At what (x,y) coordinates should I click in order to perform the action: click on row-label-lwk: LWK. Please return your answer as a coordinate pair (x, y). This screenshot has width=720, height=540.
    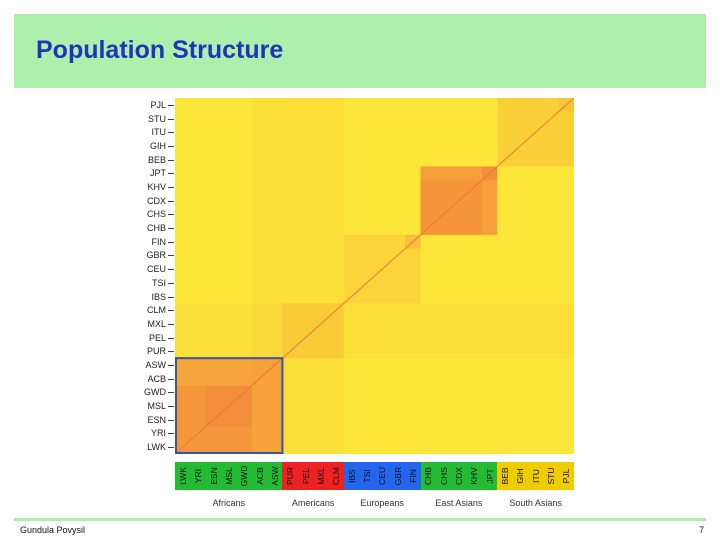
    Looking at the image, I should click on (156, 447).